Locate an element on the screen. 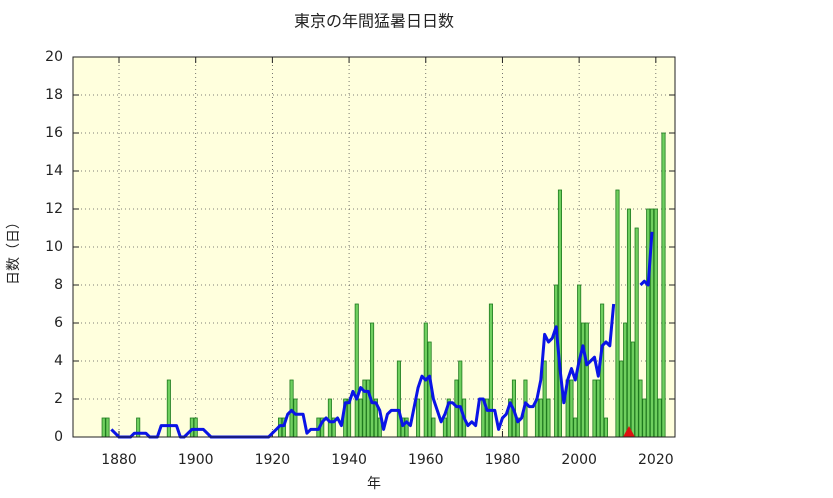 The width and height of the screenshot is (833, 498). chart-title: 東京の年間猛暑日日数 is located at coordinates (374, 21).